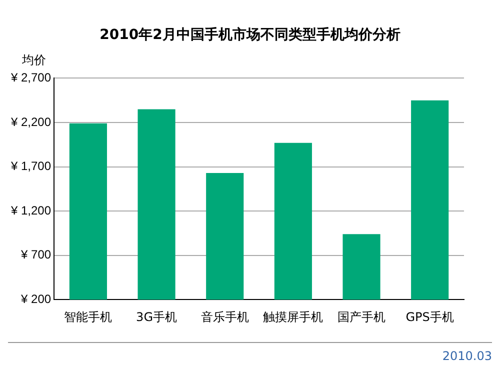 The height and width of the screenshot is (375, 500). I want to click on y-tick-label: ¥ 2,200, so click(31, 121).